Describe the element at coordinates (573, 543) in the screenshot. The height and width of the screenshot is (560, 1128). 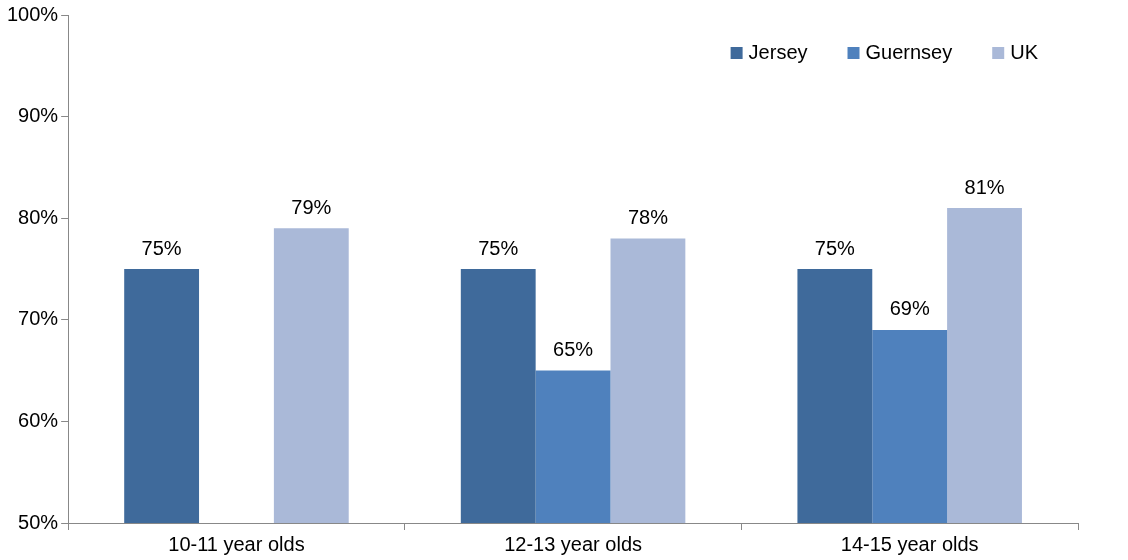
I see `x-tick-label: 12-13 year olds` at that location.